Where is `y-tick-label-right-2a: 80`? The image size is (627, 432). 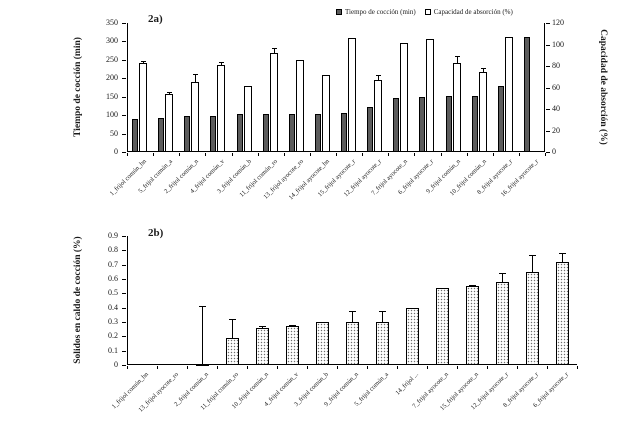
y-tick-label-right-2a: 80 is located at coordinates (556, 65).